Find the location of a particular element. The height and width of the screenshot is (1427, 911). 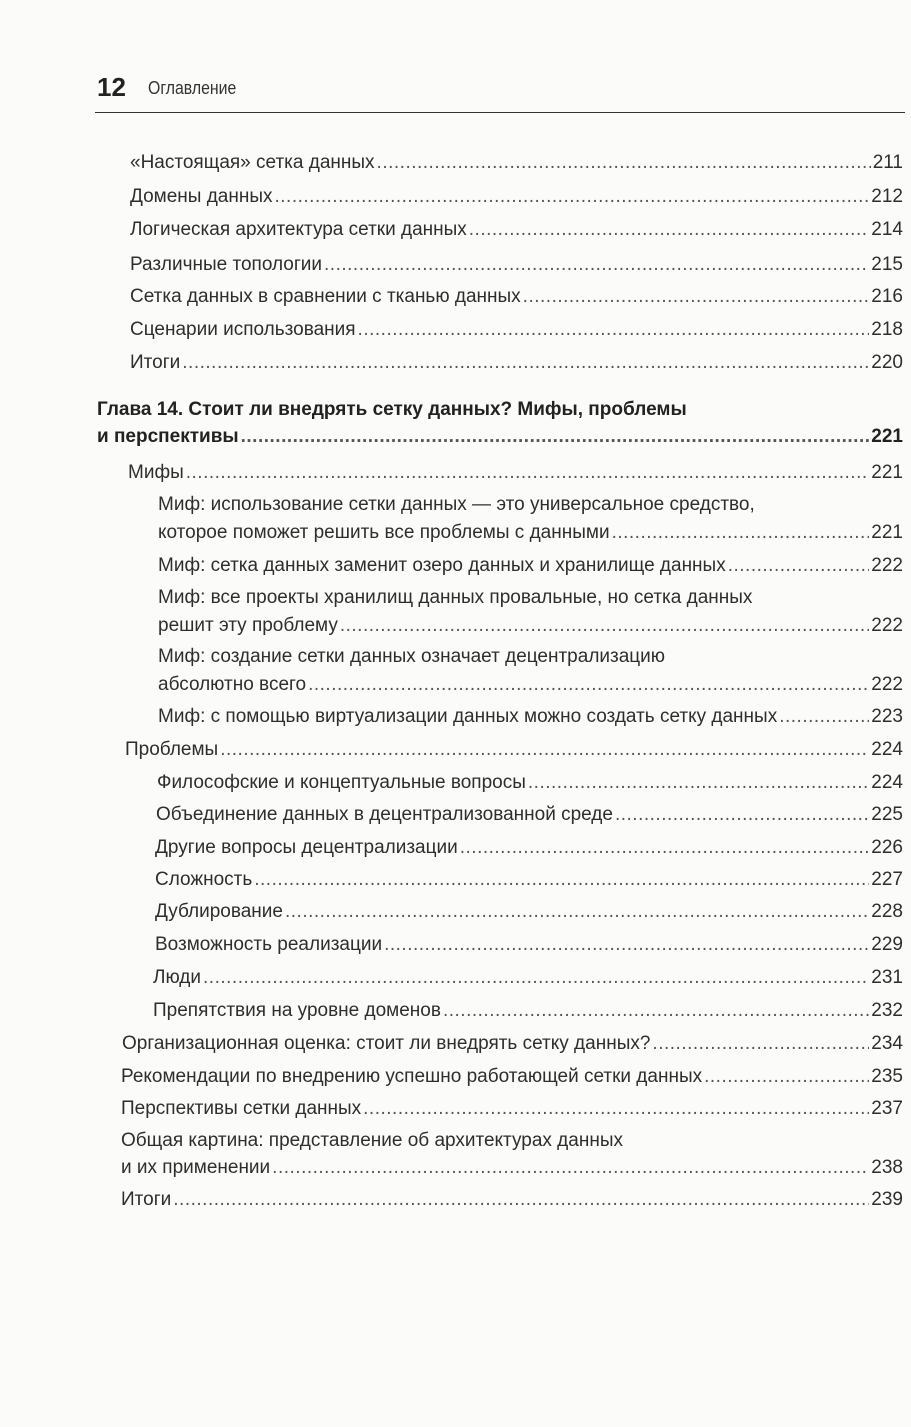

toc-entry: Логическая архитектура сетки данных 214 is located at coordinates (516, 230).